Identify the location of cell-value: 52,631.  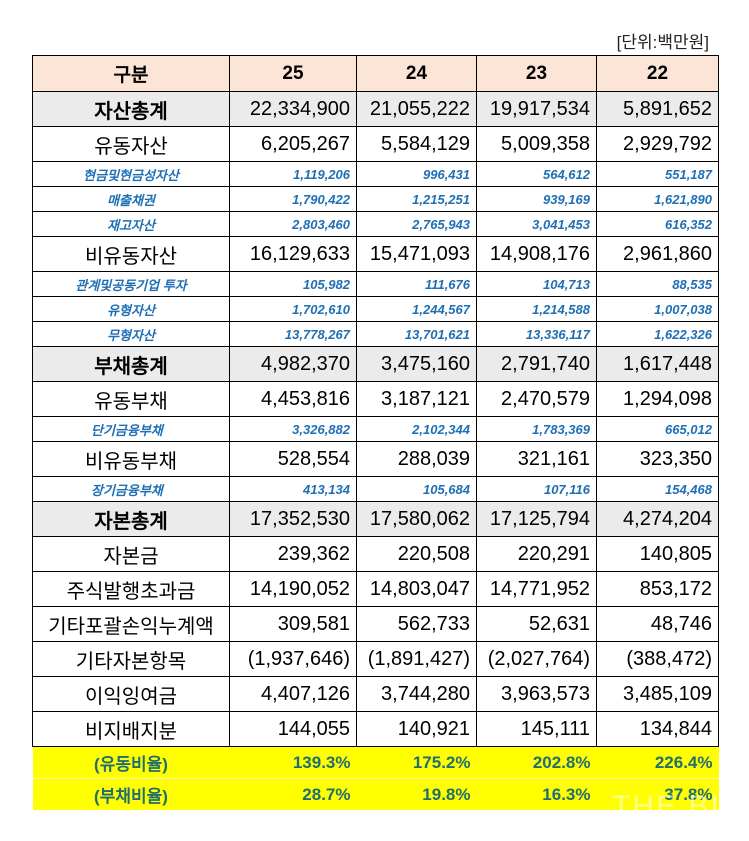
(536, 624).